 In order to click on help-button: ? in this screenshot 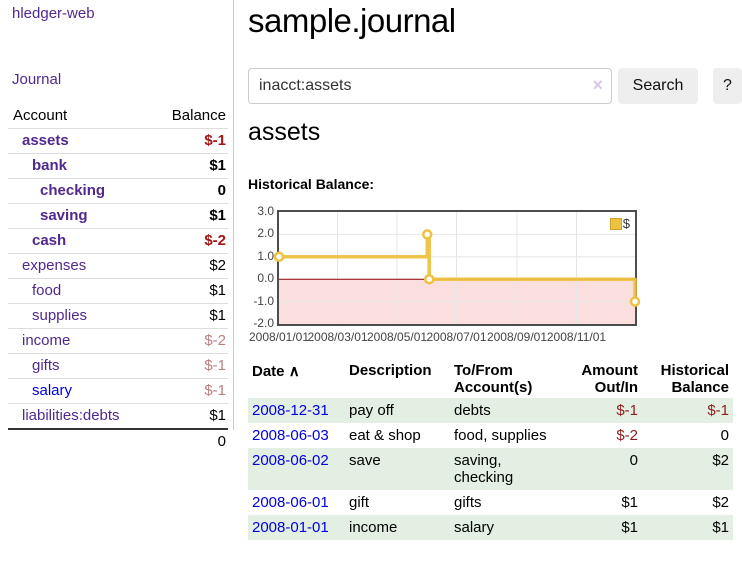, I will do `click(727, 86)`.